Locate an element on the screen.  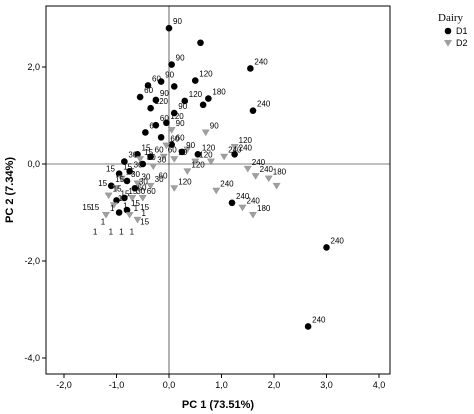
y-tick-label: -4,0 is located at coordinates (32, 358).